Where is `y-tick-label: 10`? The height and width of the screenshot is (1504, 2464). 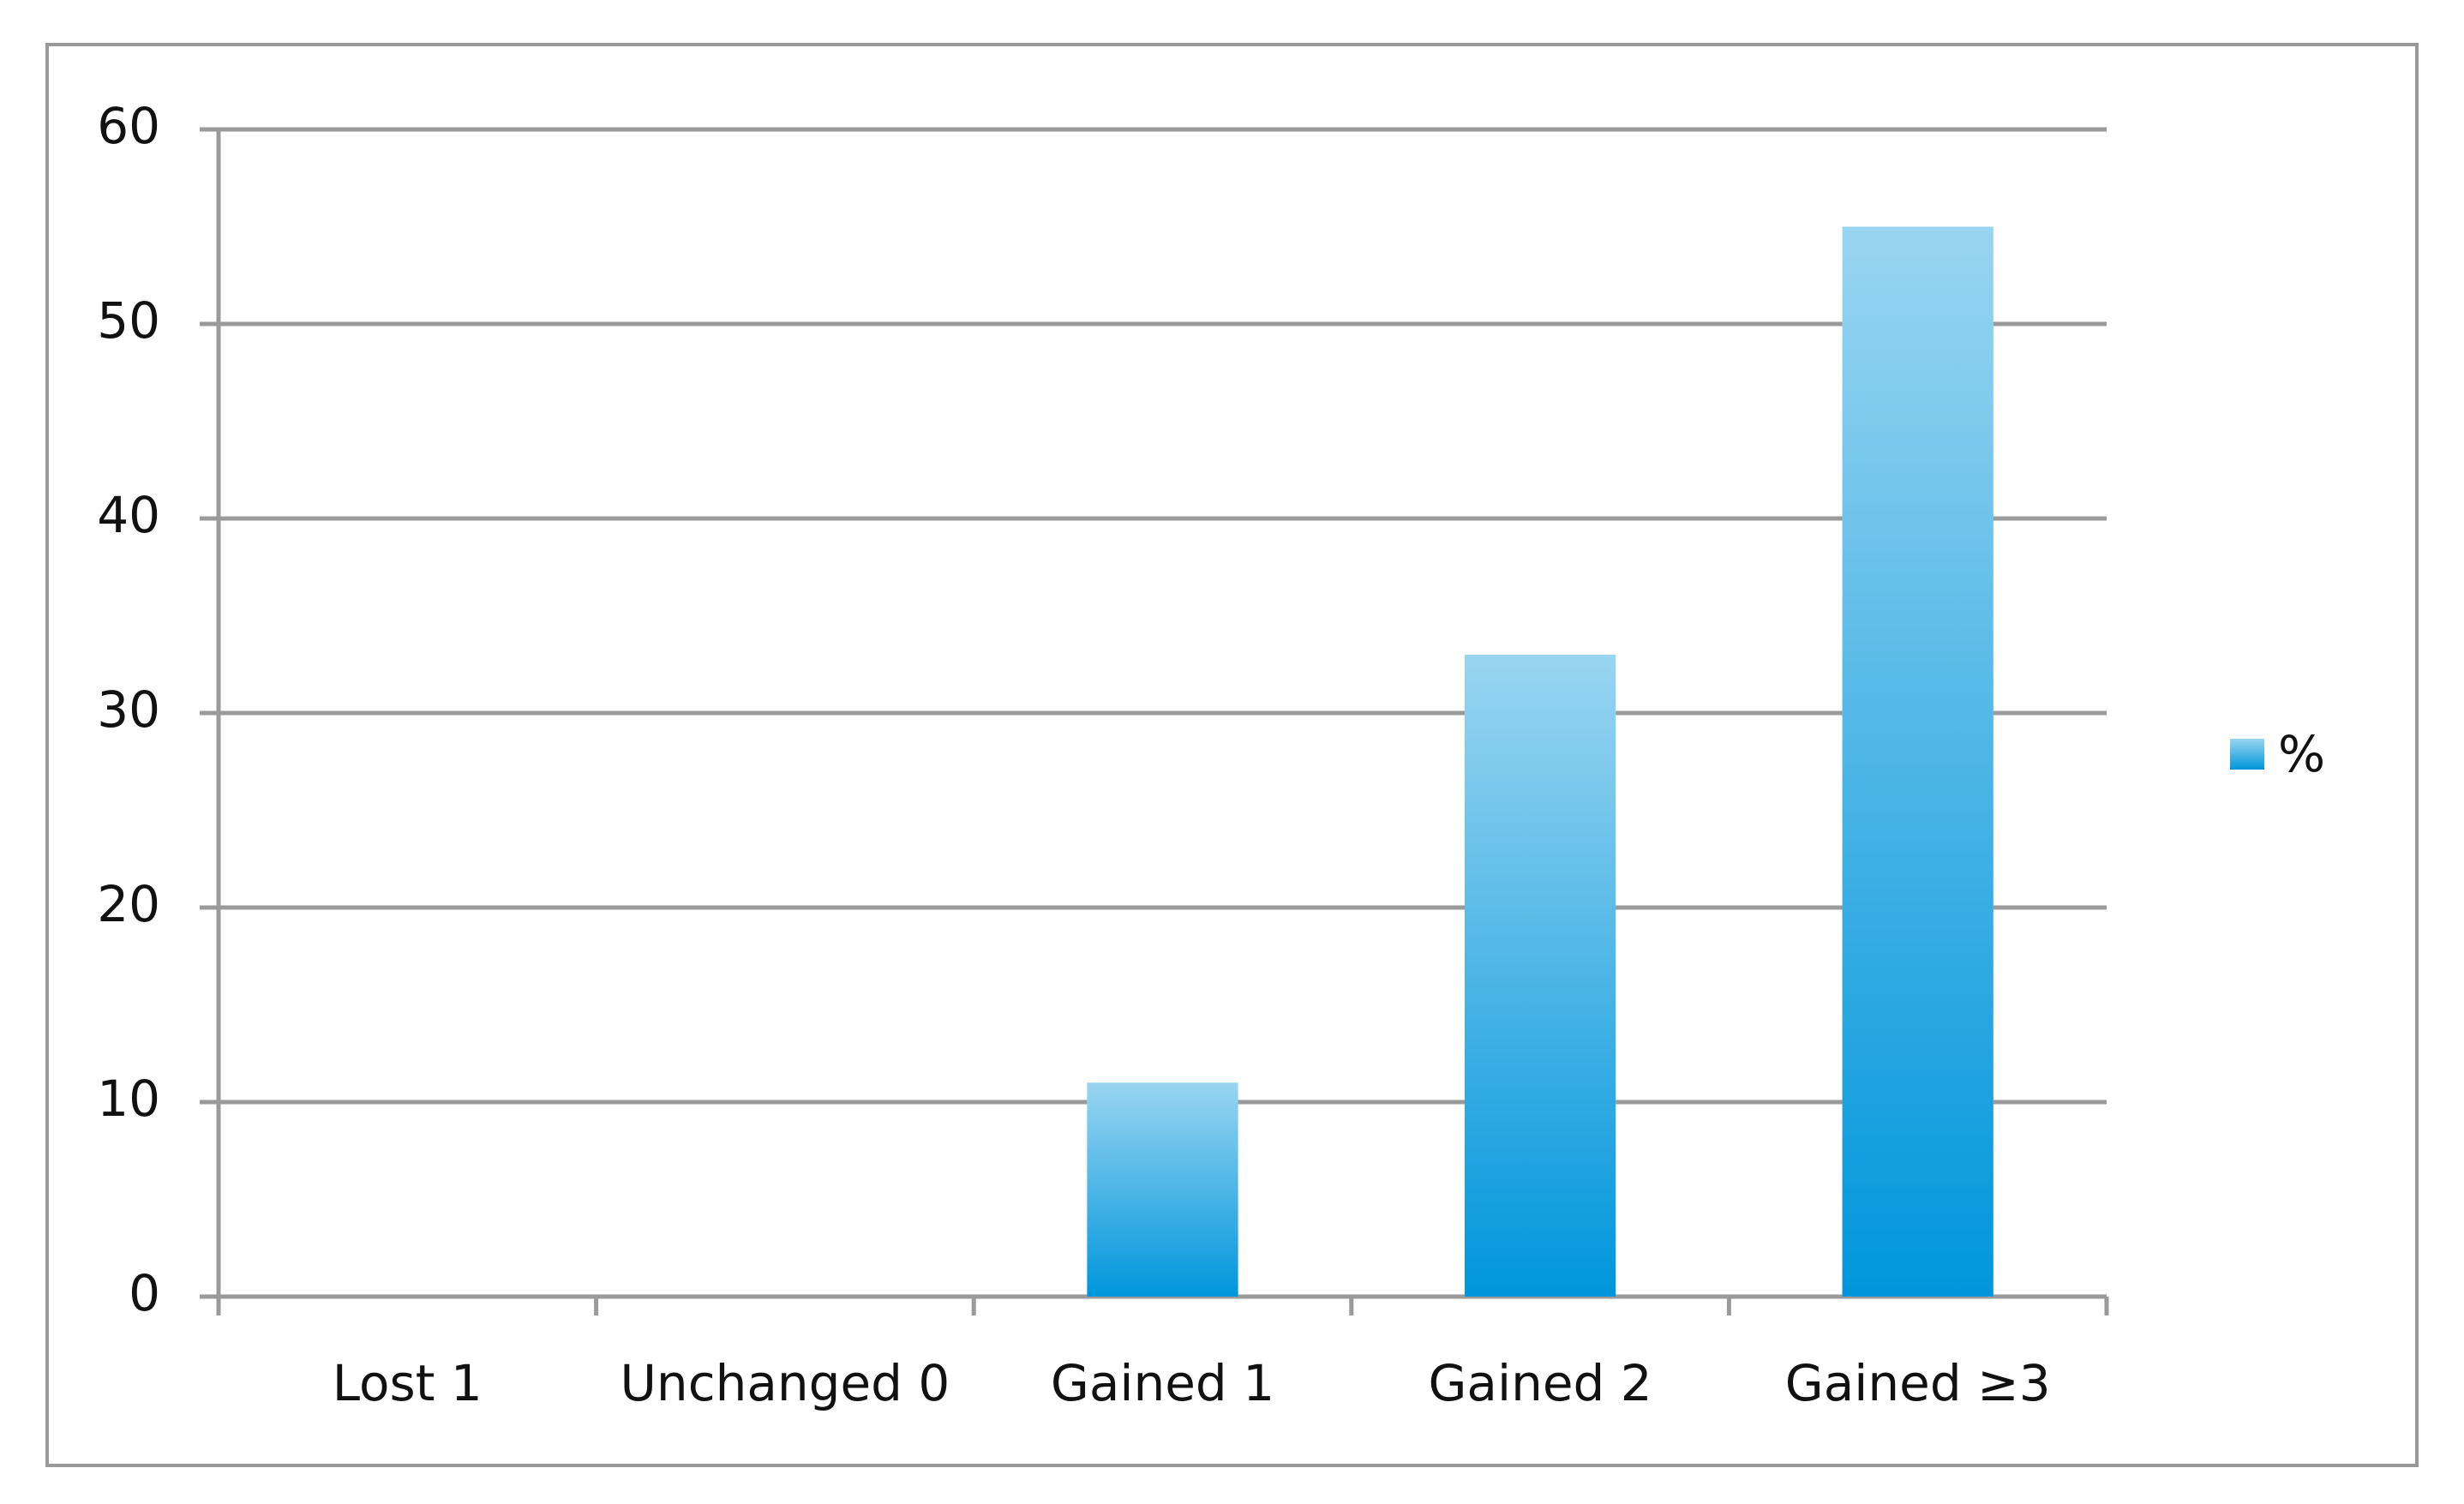
y-tick-label: 10 is located at coordinates (128, 1099).